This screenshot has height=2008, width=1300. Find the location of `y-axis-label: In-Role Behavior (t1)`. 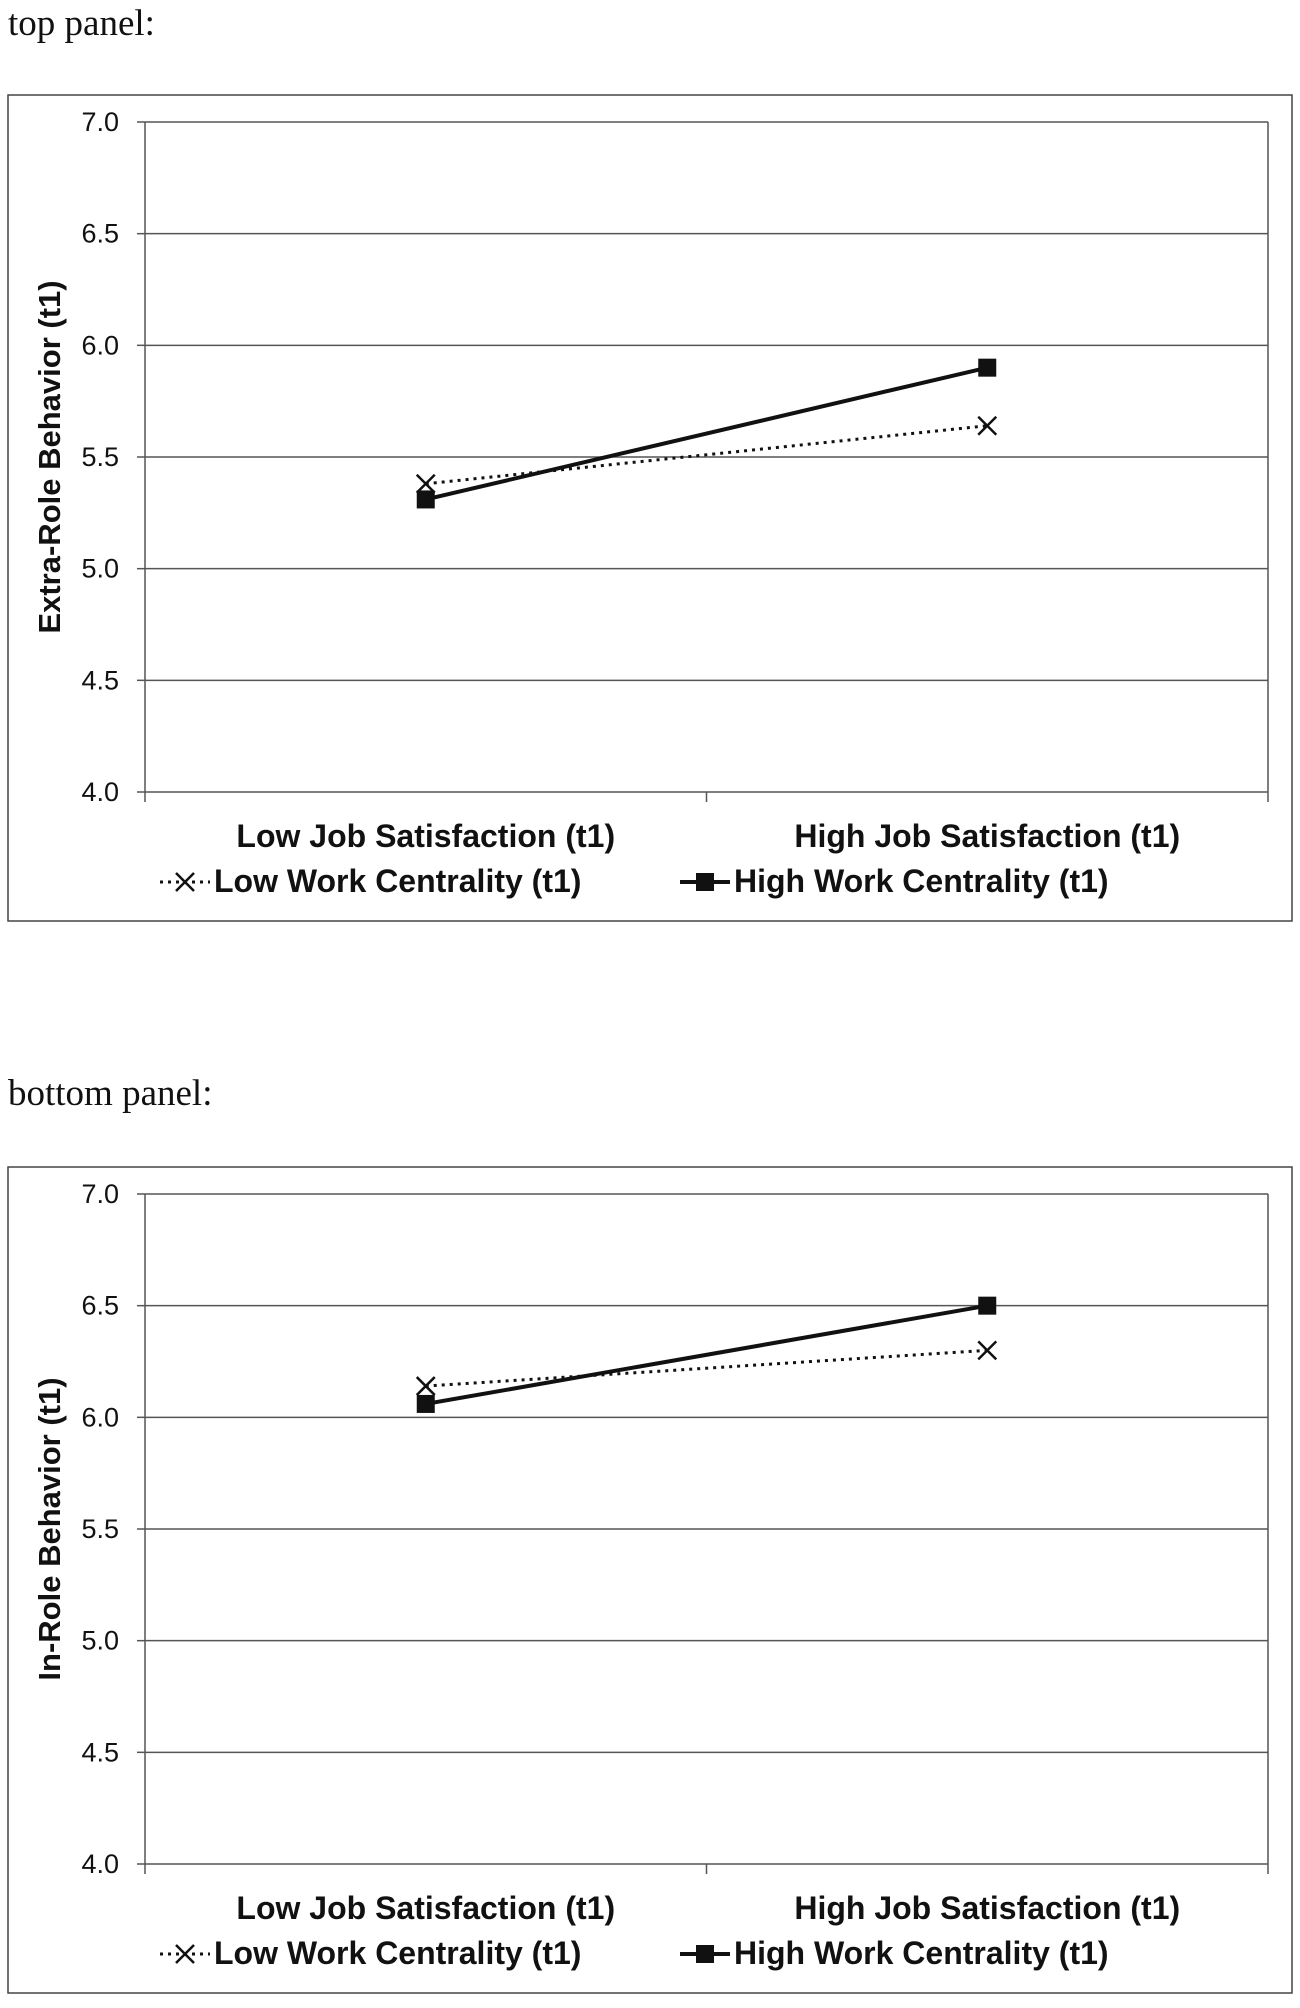

y-axis-label: In-Role Behavior (t1) is located at coordinates (49, 1528).